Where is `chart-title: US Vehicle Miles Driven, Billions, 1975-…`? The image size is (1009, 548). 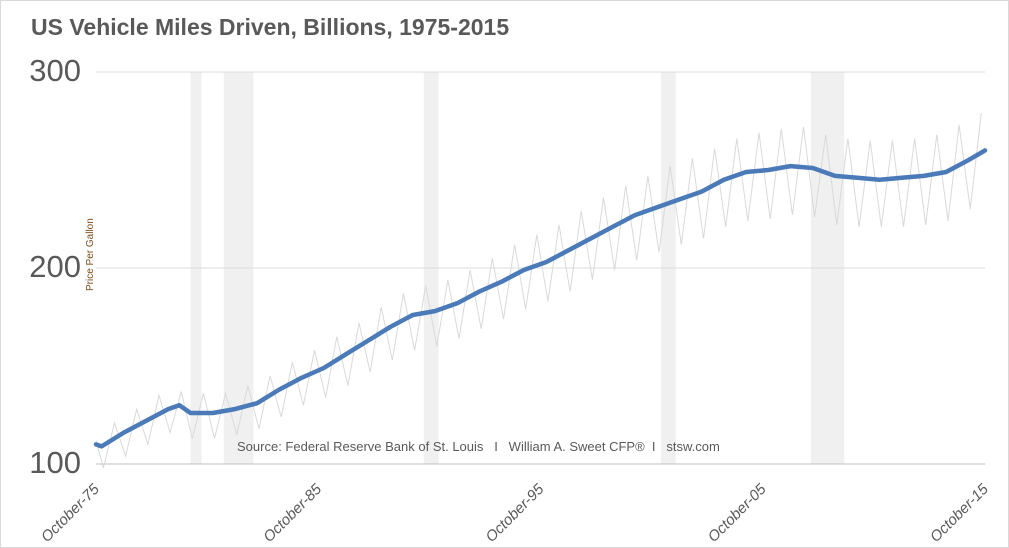
chart-title: US Vehicle Miles Driven, Billions, 1975-… is located at coordinates (270, 27).